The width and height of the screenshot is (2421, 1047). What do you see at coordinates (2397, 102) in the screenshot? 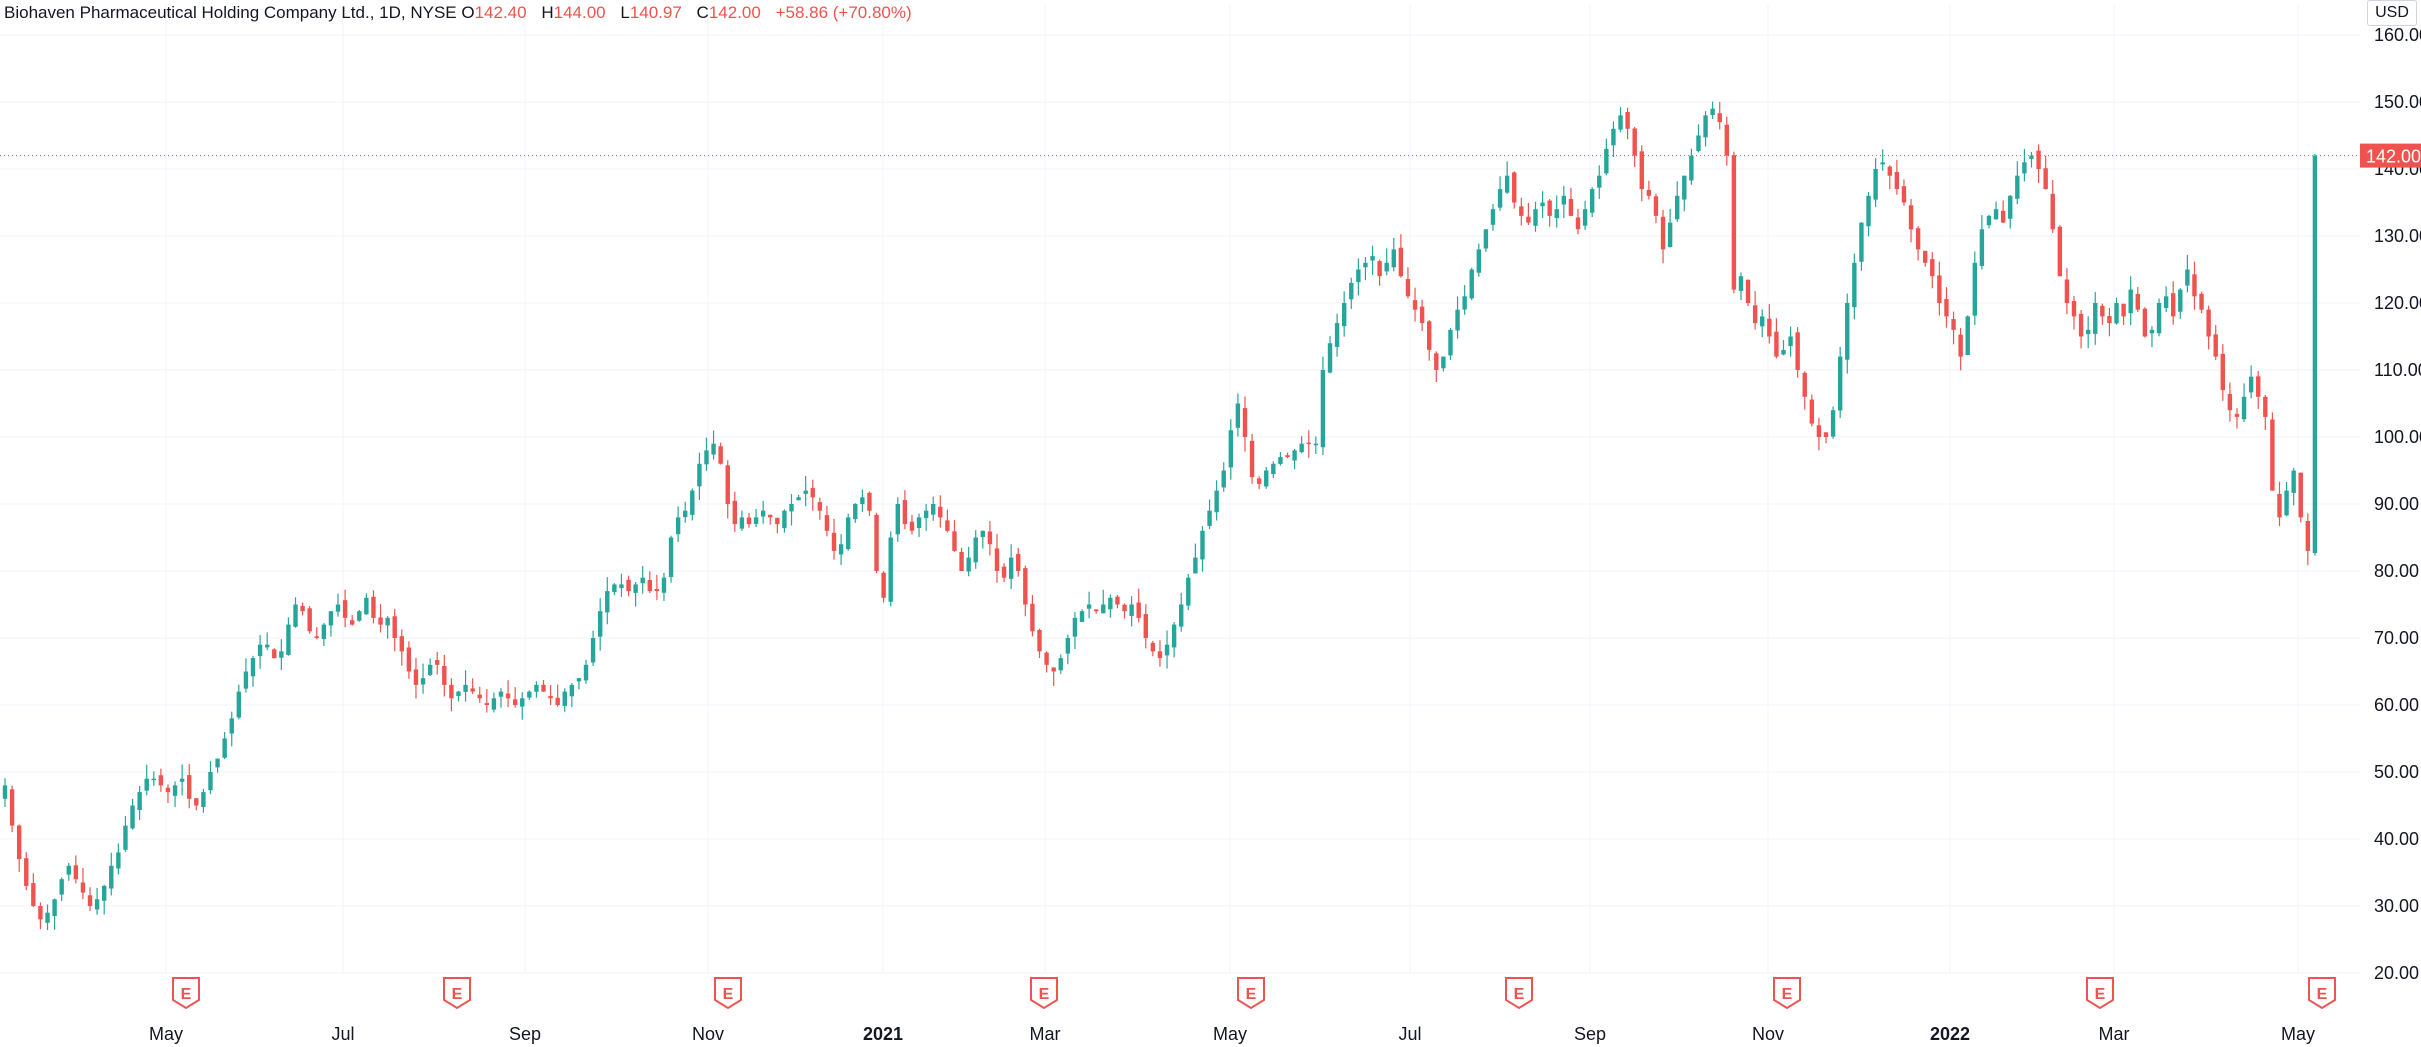
I see `y-tick-label: 150.00` at bounding box center [2397, 102].